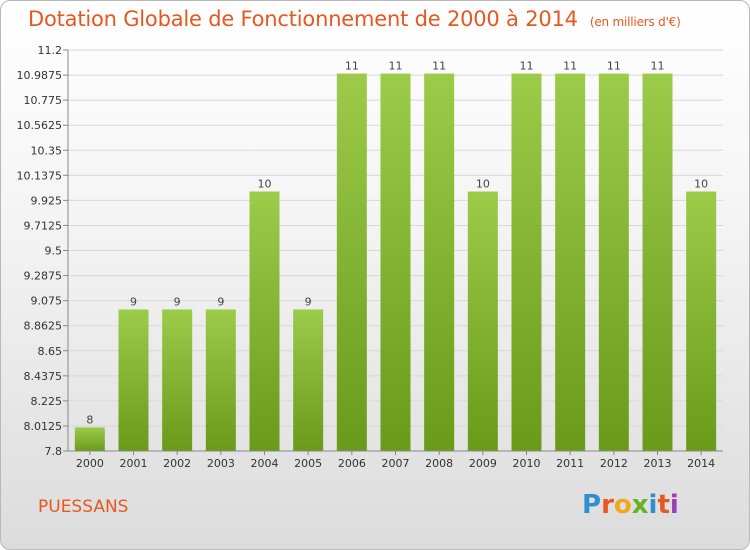  I want to click on y-tick-label: 10.1375, so click(40, 175).